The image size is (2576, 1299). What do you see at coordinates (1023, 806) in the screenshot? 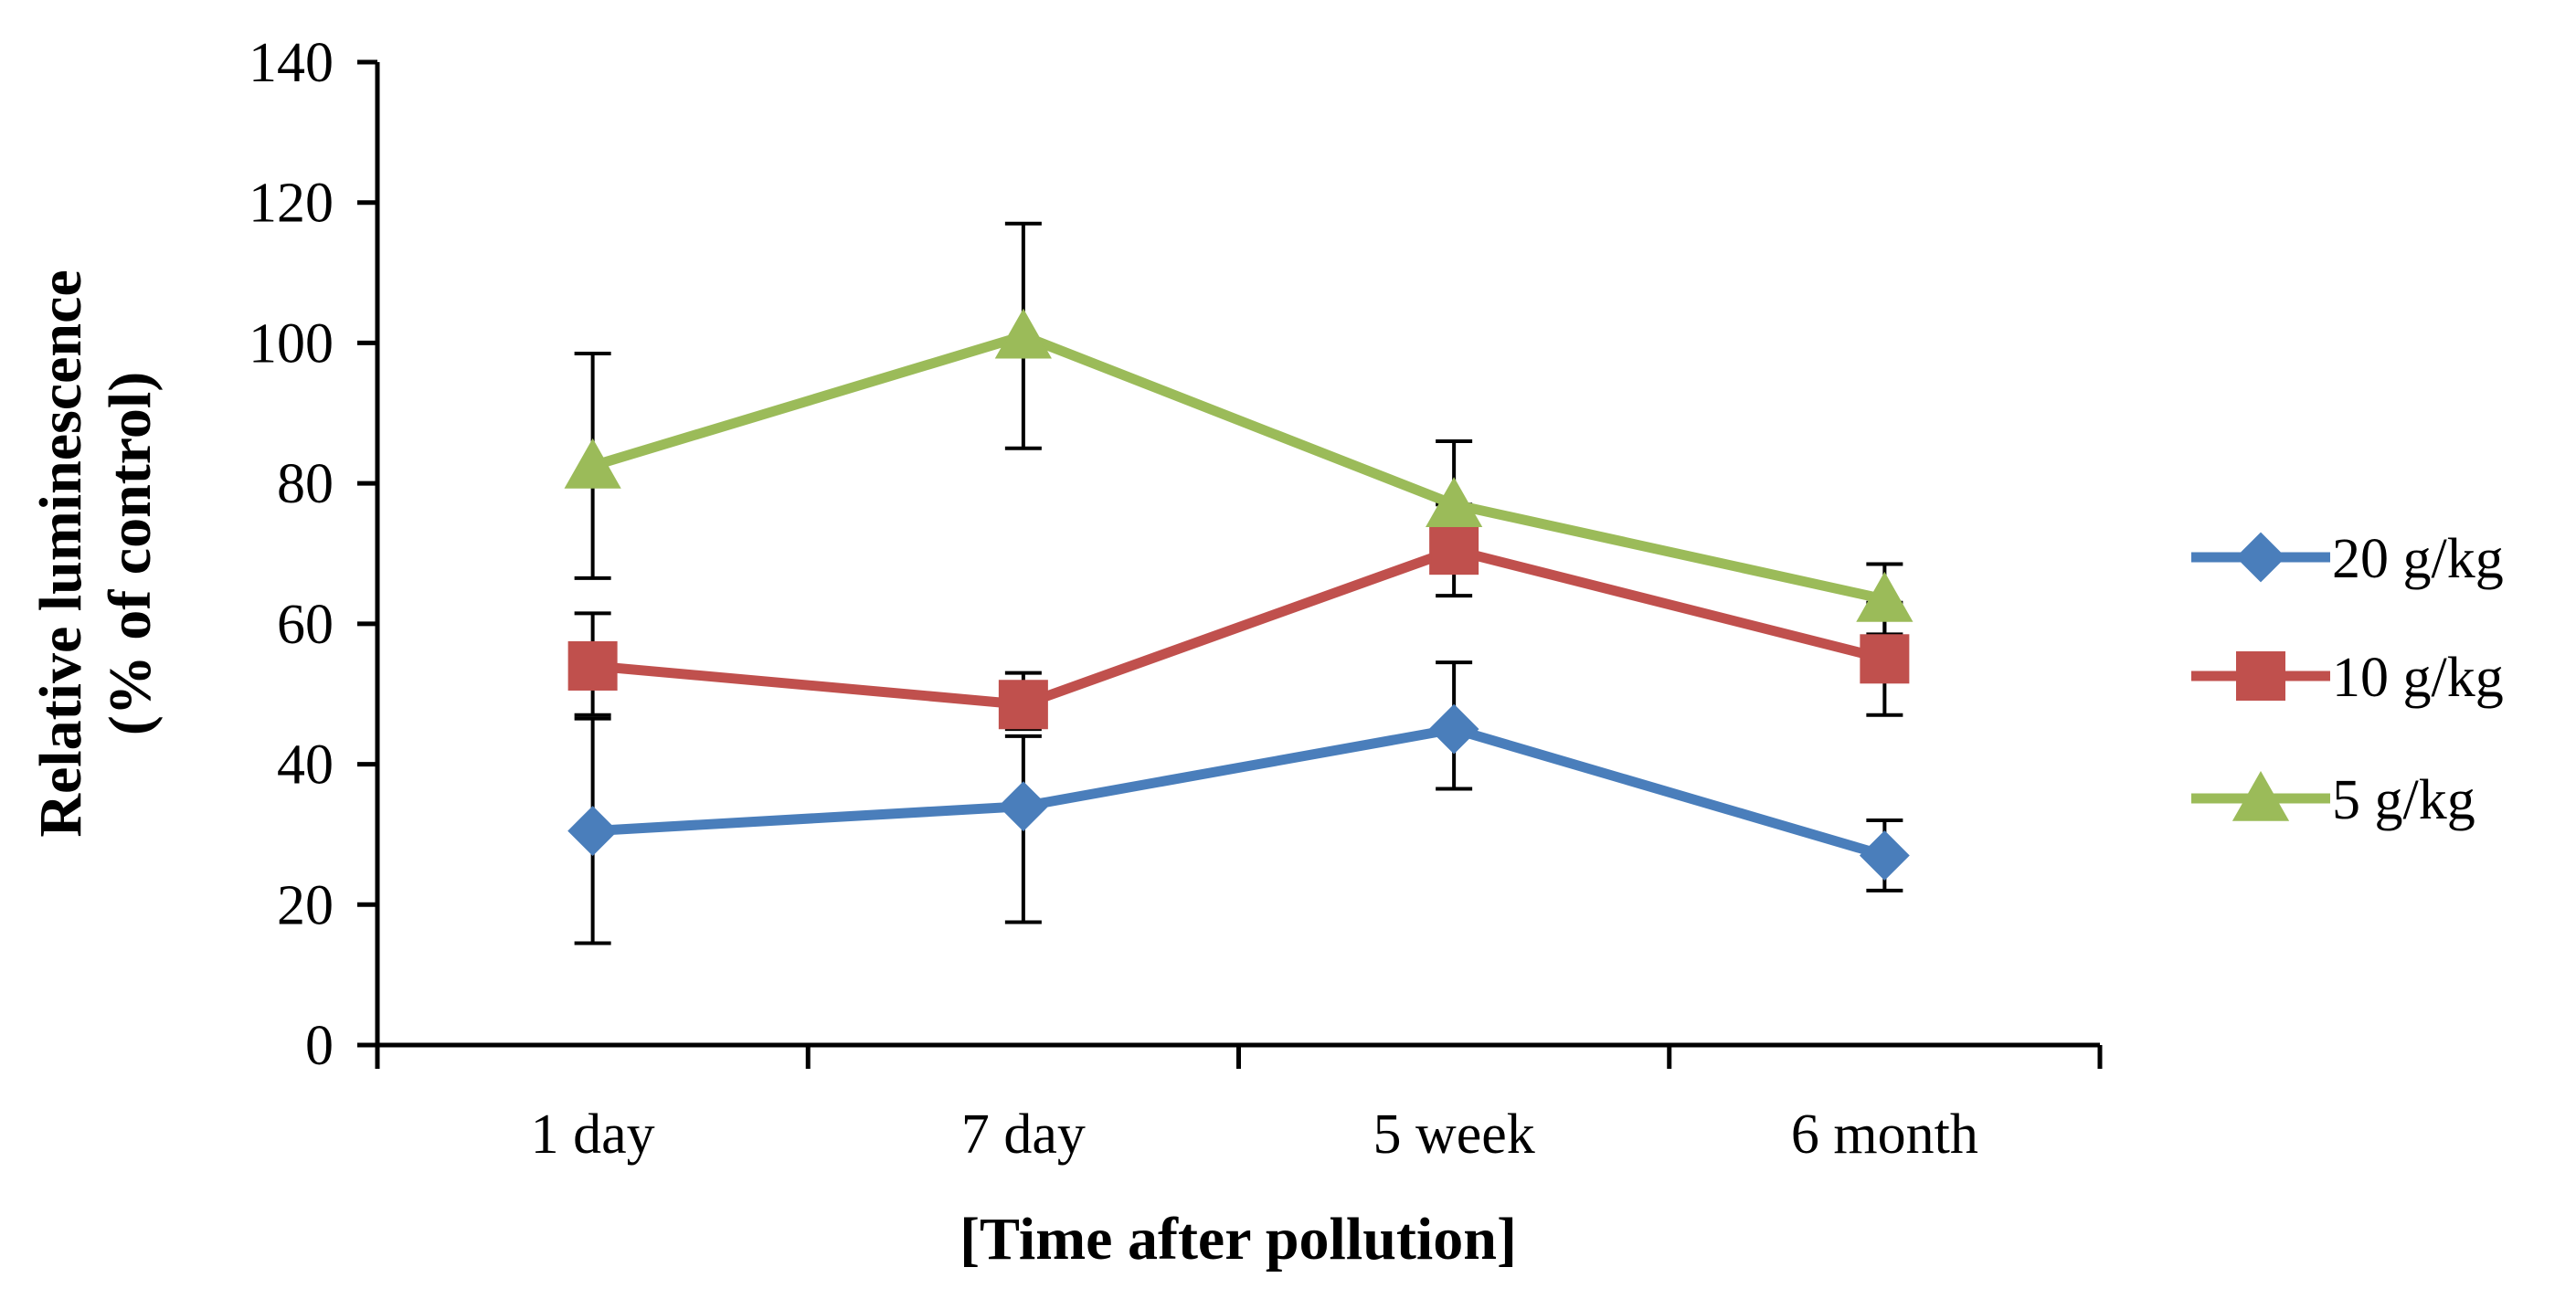
I see `data-point-20-g-kg-7-day` at bounding box center [1023, 806].